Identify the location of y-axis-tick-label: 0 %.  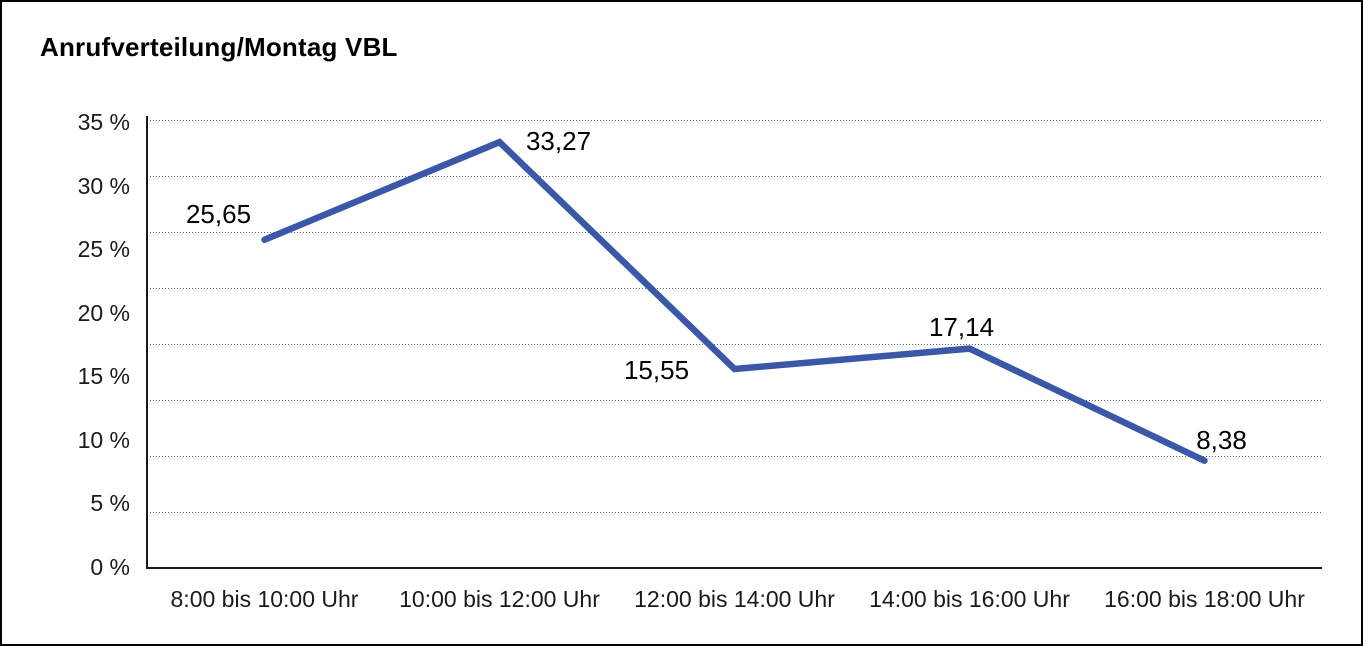
(110, 567).